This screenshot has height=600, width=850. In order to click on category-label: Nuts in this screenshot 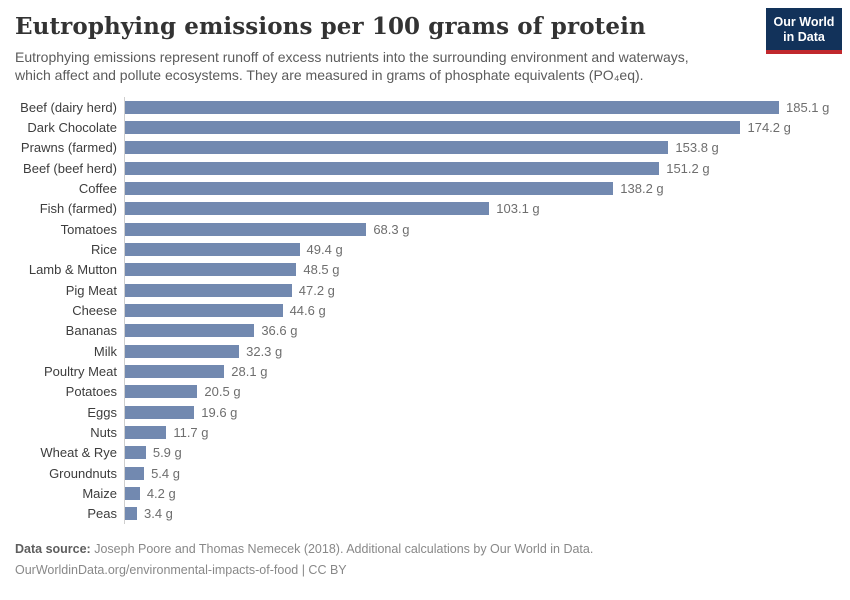, I will do `click(103, 432)`.